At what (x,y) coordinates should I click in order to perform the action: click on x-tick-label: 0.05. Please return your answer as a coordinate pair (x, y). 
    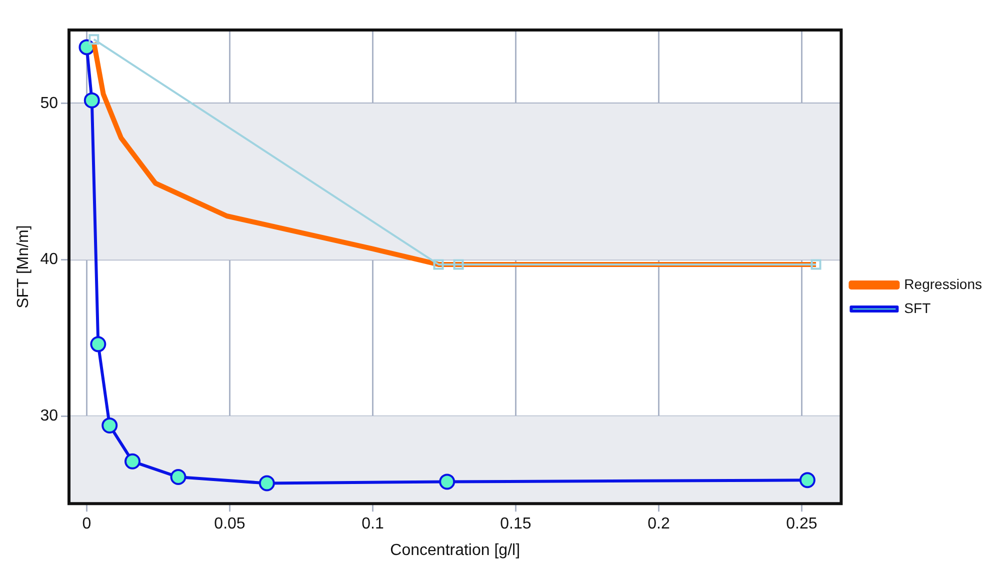
    Looking at the image, I should click on (230, 524).